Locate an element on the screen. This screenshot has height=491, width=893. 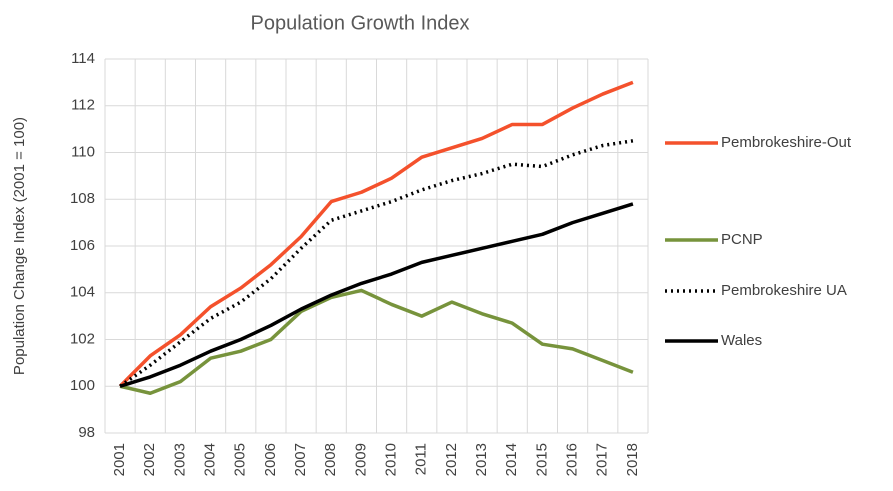
x-tick-label: 2013 is located at coordinates (481, 459).